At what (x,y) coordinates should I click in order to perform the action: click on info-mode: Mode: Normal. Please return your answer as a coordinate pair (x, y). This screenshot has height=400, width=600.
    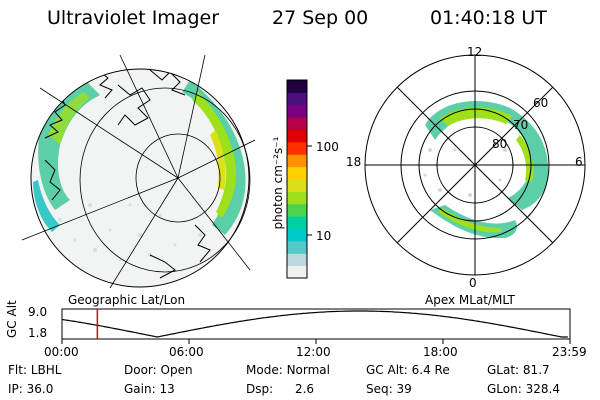
    Looking at the image, I should click on (288, 370).